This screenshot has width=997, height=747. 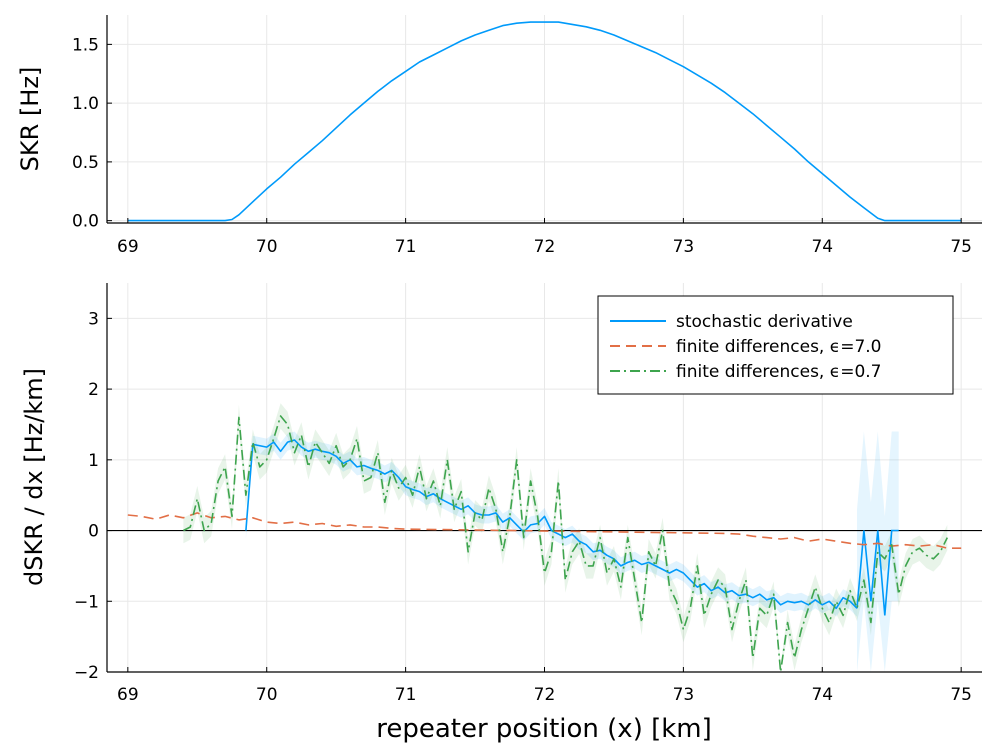 What do you see at coordinates (267, 695) in the screenshot?
I see `derivative-x-tick-label: 70` at bounding box center [267, 695].